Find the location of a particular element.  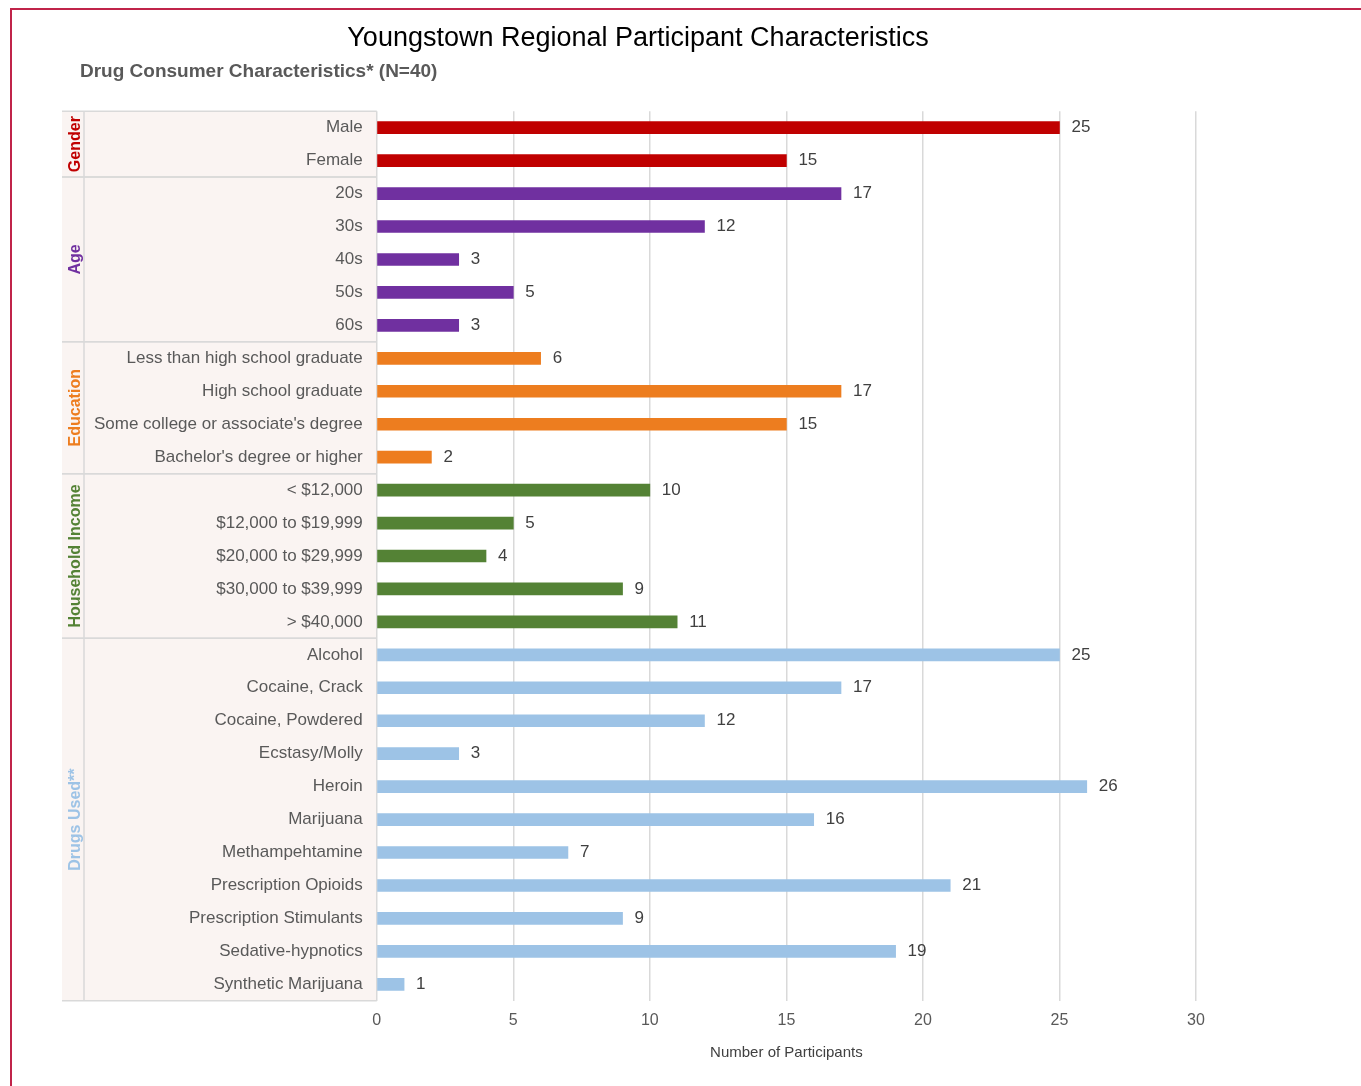

text: Education is located at coordinates (75, 408).